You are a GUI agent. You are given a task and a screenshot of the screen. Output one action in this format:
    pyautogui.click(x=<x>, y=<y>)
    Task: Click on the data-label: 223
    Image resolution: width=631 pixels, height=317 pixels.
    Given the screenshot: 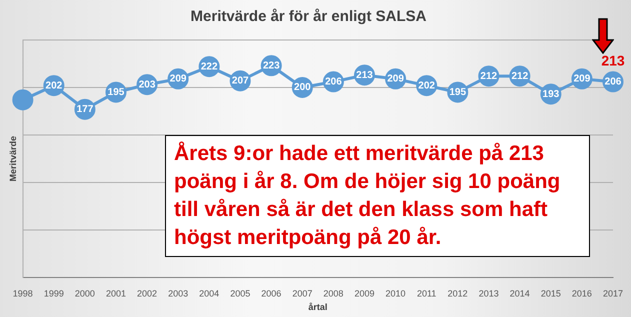 What is the action you would take?
    pyautogui.click(x=271, y=66)
    